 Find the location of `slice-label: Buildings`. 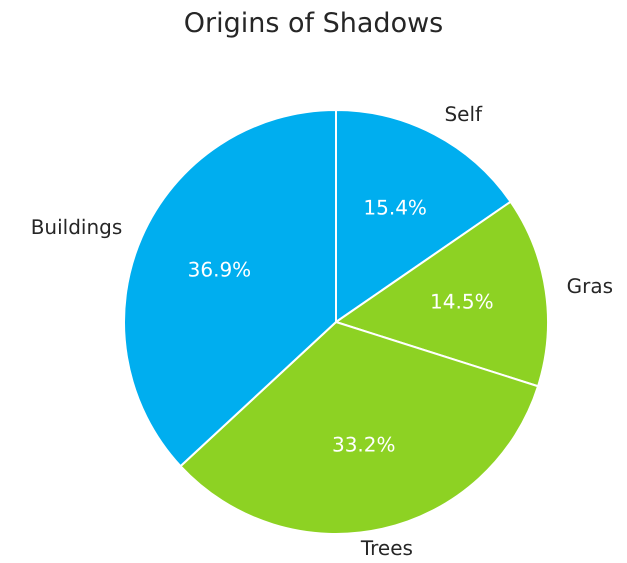

slice-label: Buildings is located at coordinates (76, 226).